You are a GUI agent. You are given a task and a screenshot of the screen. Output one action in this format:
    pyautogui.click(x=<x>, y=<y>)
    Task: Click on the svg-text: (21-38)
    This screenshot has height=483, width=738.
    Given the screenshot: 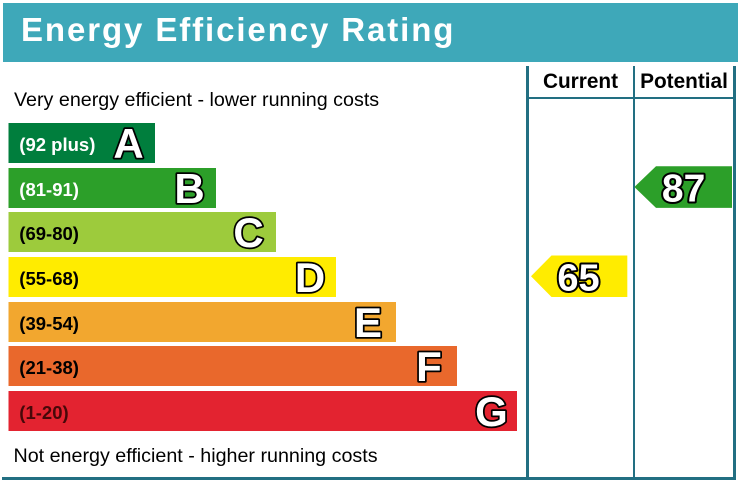 What is the action you would take?
    pyautogui.click(x=49, y=367)
    